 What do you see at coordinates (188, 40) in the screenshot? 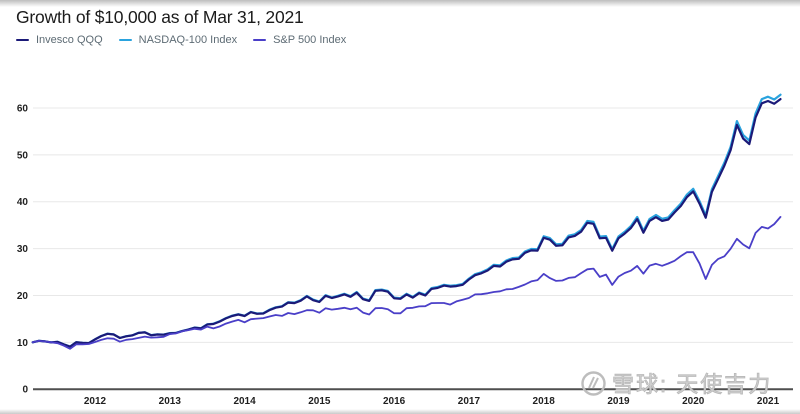
I see `legend-label-nasdaq-100: NASDAQ-100 Index` at bounding box center [188, 40].